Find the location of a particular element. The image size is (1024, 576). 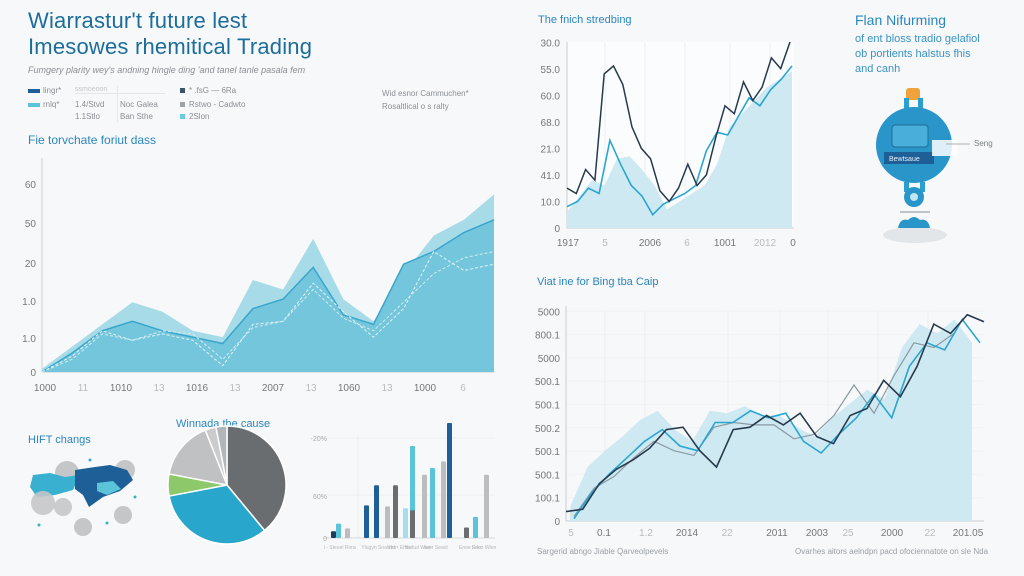

legend-label: lingr* is located at coordinates (52, 90).